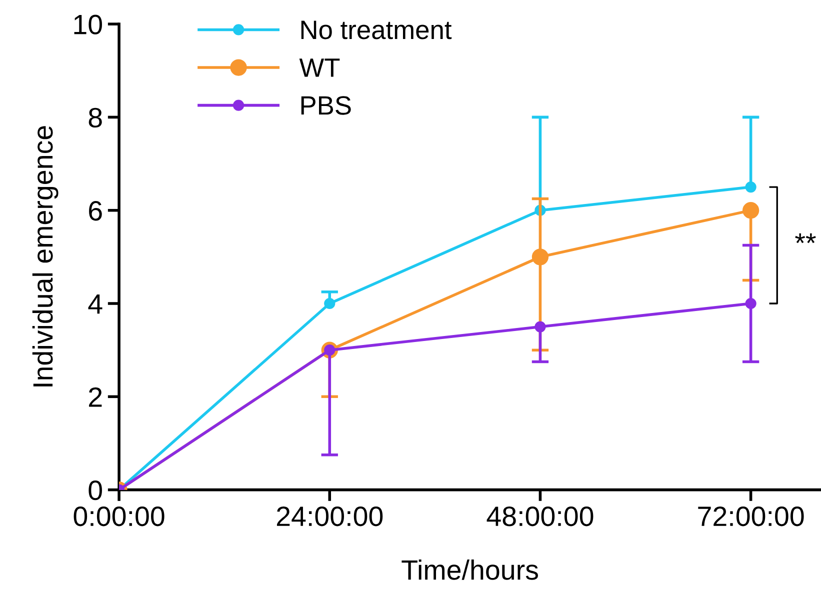 The height and width of the screenshot is (601, 821). What do you see at coordinates (88, 24) in the screenshot?
I see `y-tick-label: 10` at bounding box center [88, 24].